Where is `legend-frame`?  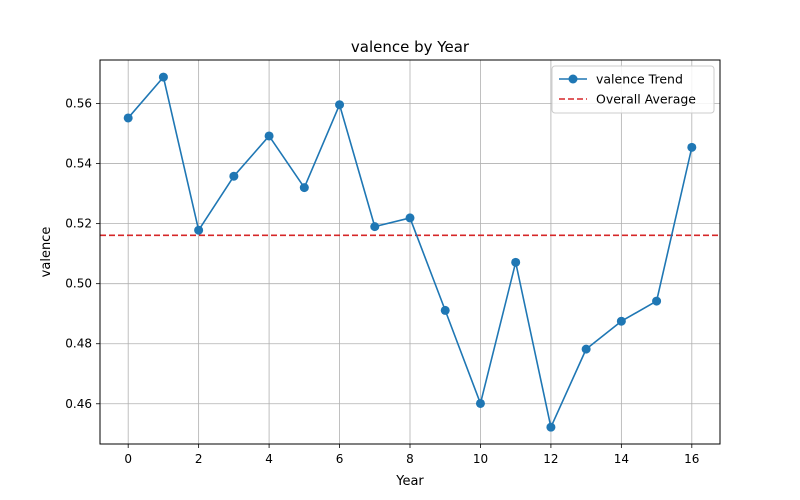
legend-frame is located at coordinates (633, 89).